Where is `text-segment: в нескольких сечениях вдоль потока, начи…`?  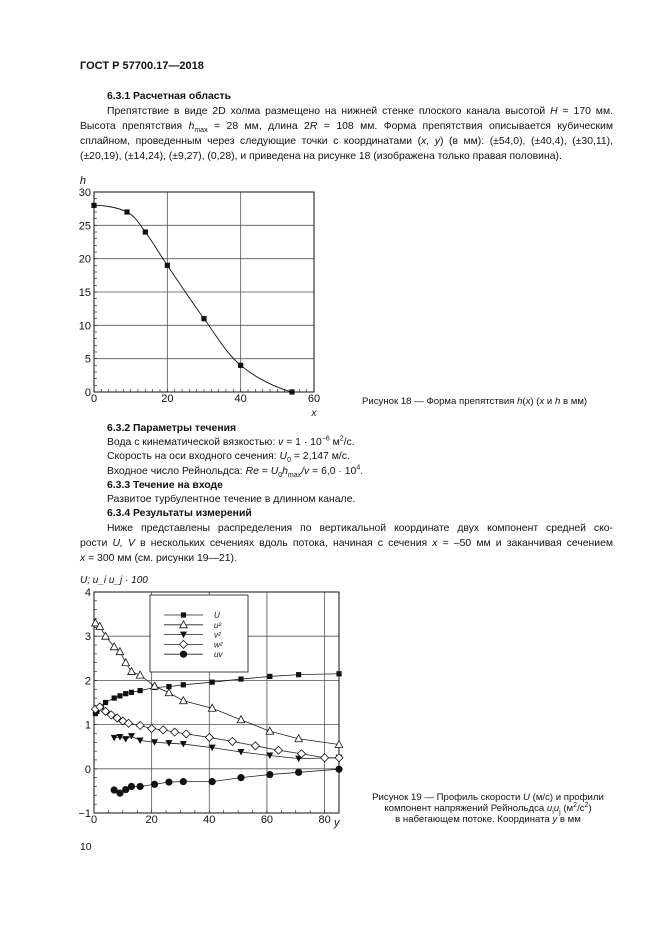 text-segment: в нескольких сечениях вдоль потока, начи… is located at coordinates (283, 543).